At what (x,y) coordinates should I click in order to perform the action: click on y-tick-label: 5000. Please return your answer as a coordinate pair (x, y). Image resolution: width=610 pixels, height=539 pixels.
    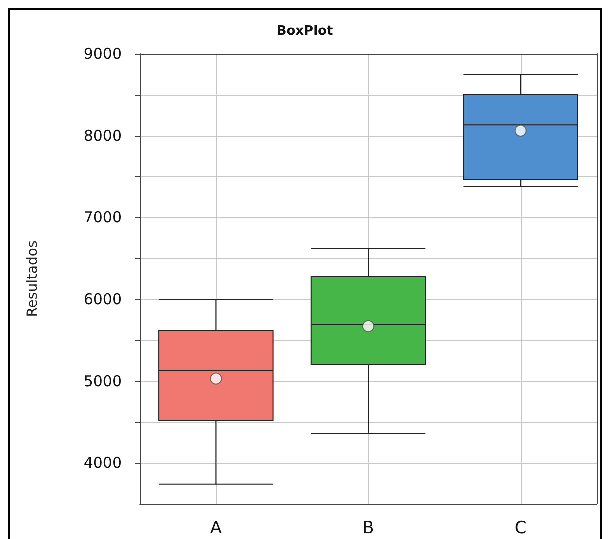
    Looking at the image, I should click on (103, 381).